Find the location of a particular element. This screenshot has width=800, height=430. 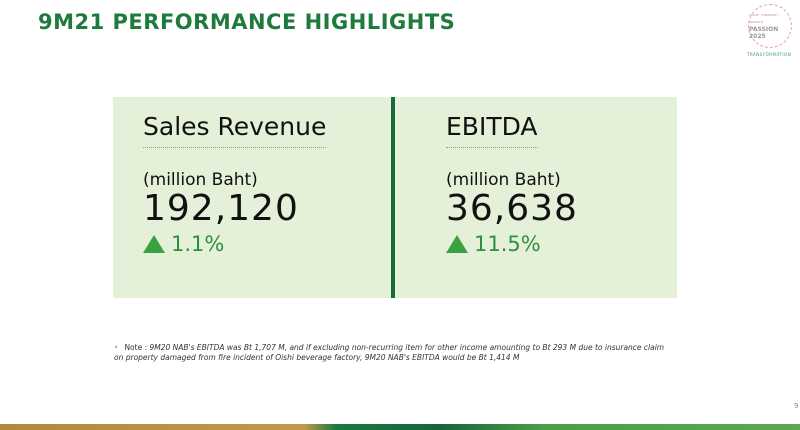

metric-label: EBITDA is located at coordinates (492, 130).